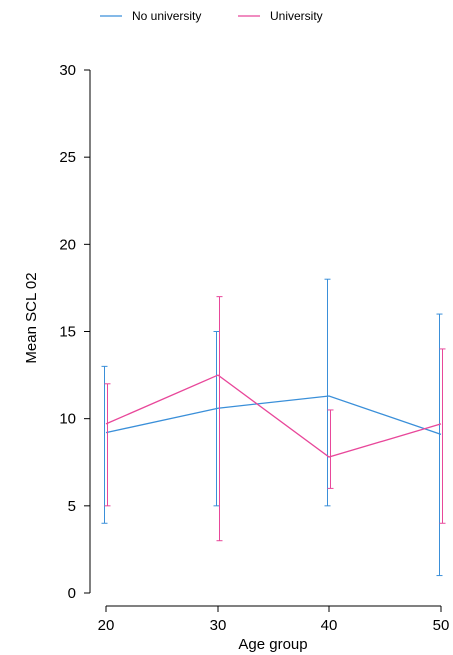 This screenshot has width=453, height=655. I want to click on series-line-university, so click(273, 416).